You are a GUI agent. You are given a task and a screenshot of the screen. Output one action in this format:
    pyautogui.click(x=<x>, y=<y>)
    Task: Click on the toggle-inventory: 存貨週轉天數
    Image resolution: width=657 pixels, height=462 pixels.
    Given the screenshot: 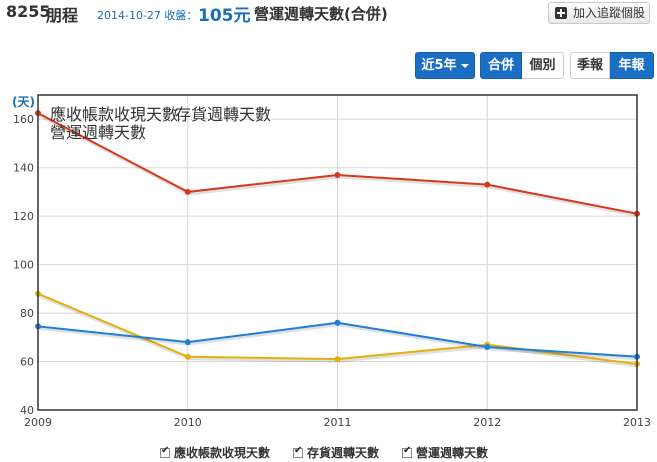 What is the action you would take?
    pyautogui.click(x=336, y=452)
    